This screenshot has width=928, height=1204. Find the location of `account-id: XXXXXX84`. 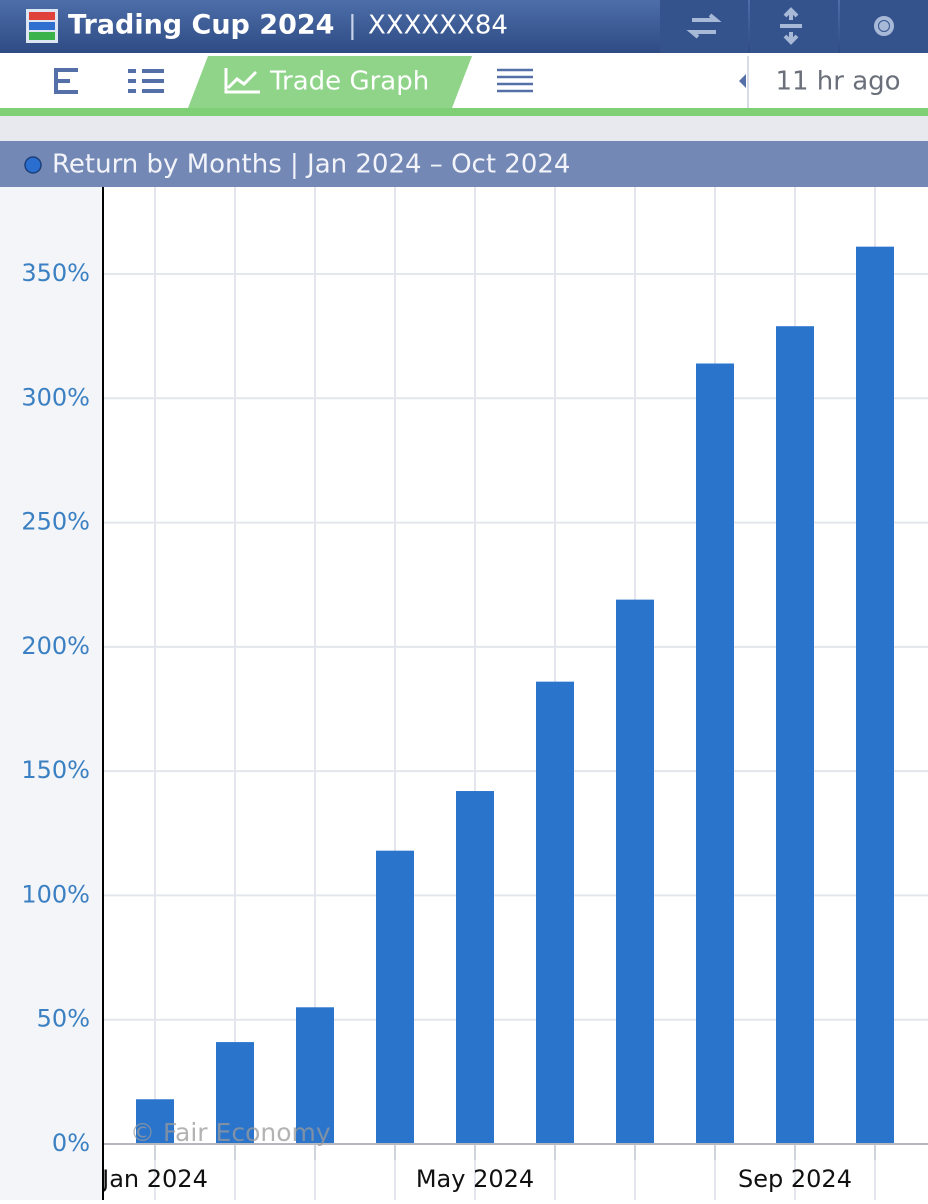

account-id: XXXXXX84 is located at coordinates (438, 26).